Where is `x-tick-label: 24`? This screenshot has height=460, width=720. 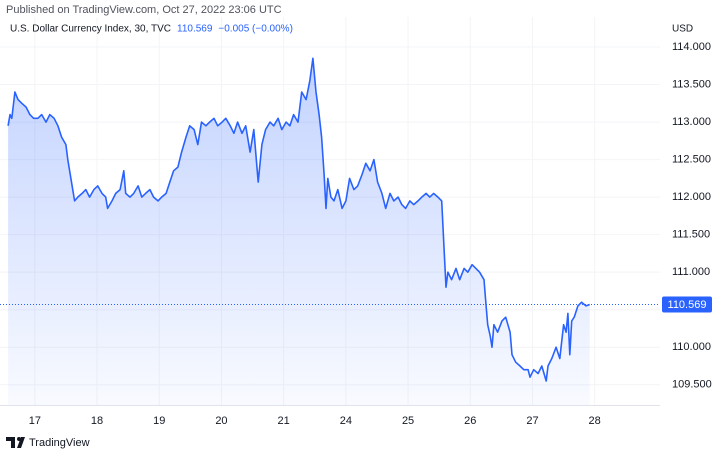
x-tick-label: 24 is located at coordinates (346, 421).